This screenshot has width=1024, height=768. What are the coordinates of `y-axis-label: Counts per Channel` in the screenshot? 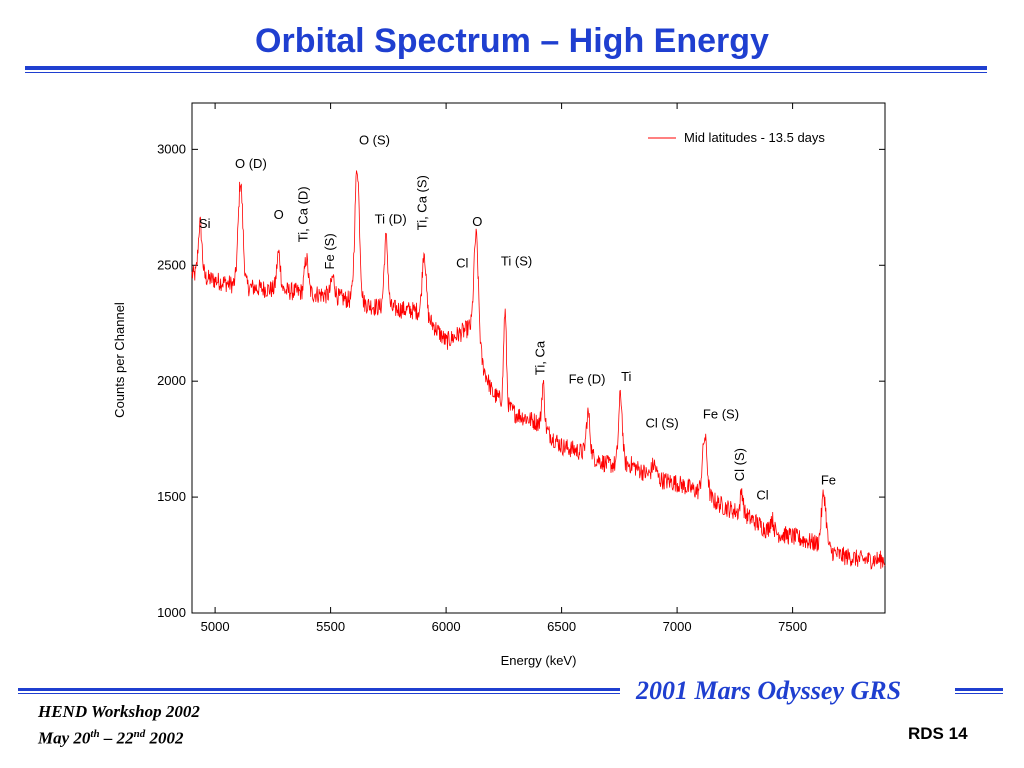 It's located at (119, 360).